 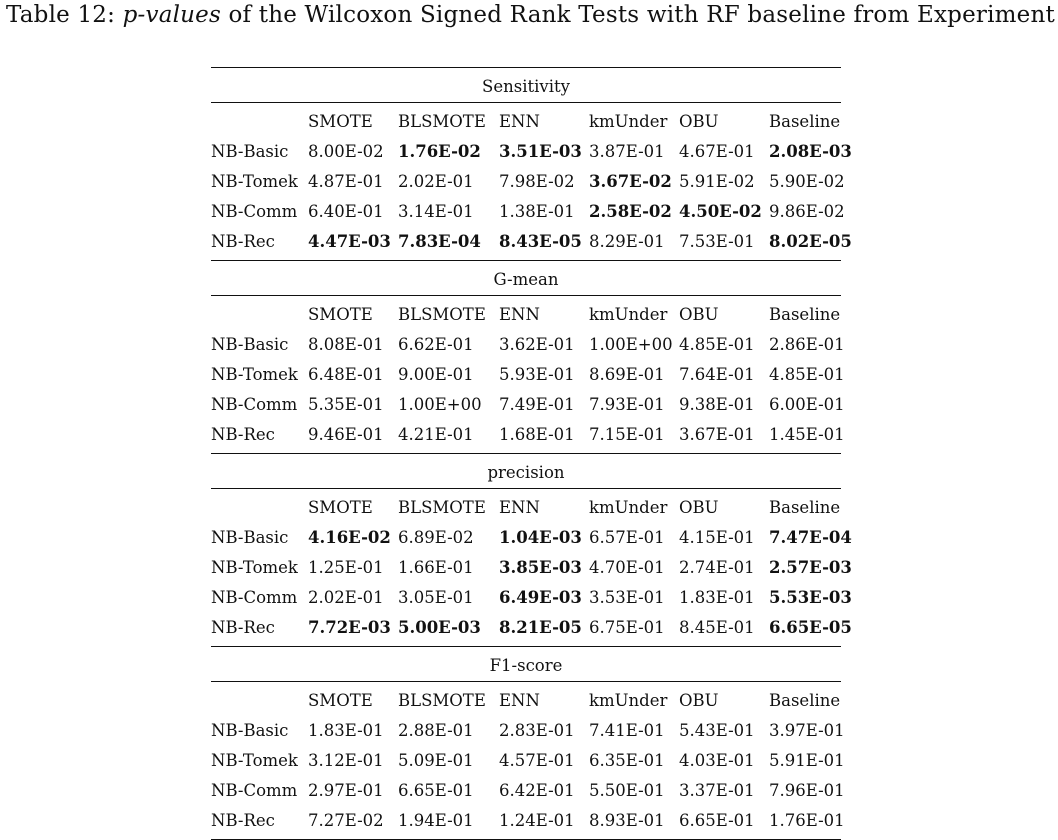 I want to click on p-value-cell: 7.98E-02, so click(x=537, y=181).